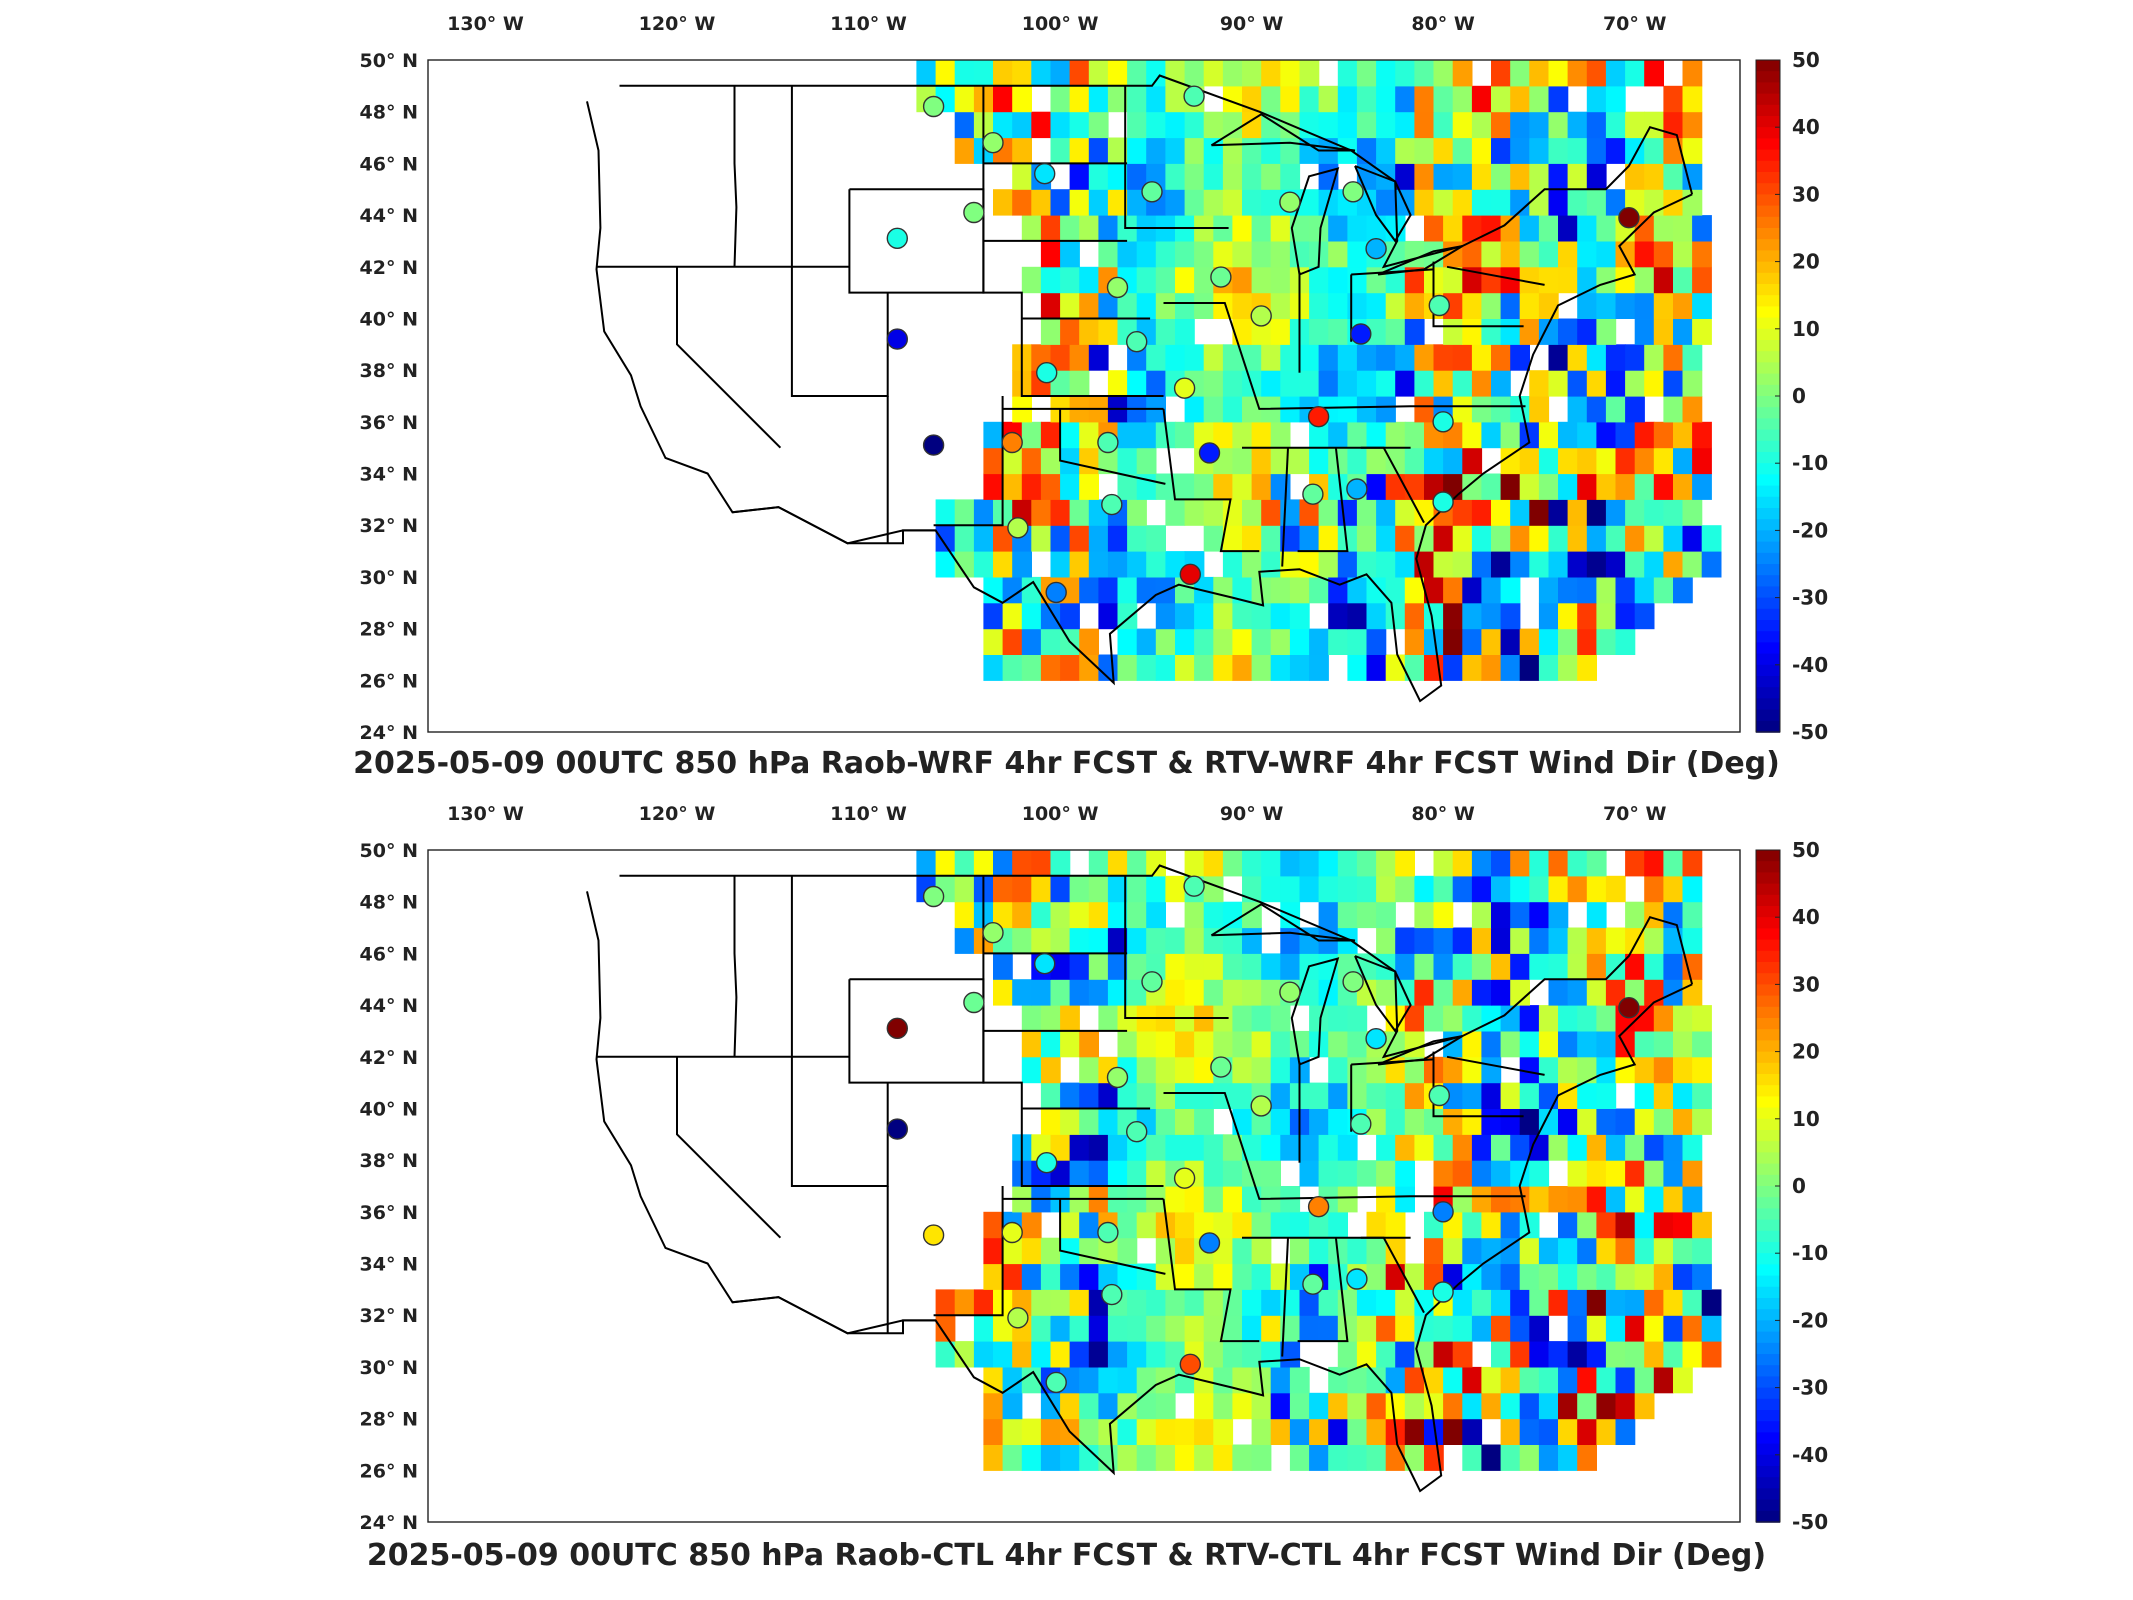  I want to click on lon-tick-label: 110° W, so click(868, 814).